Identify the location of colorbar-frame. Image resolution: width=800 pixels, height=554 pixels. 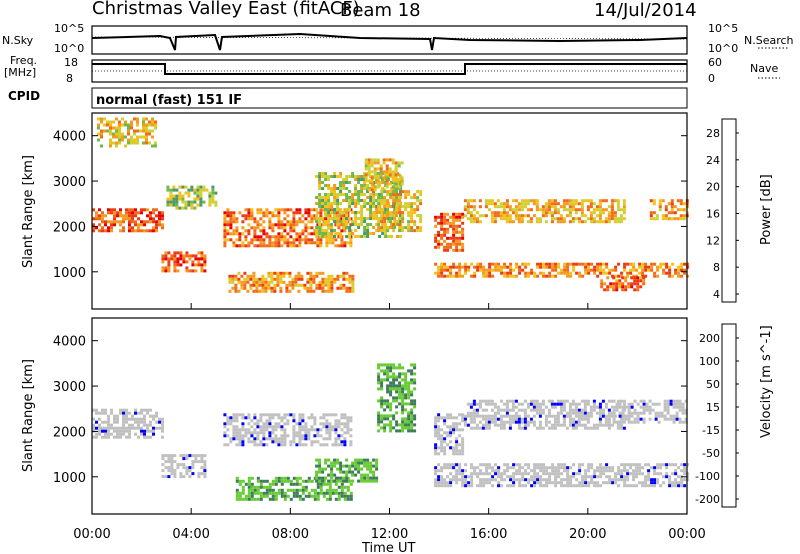
(729, 210).